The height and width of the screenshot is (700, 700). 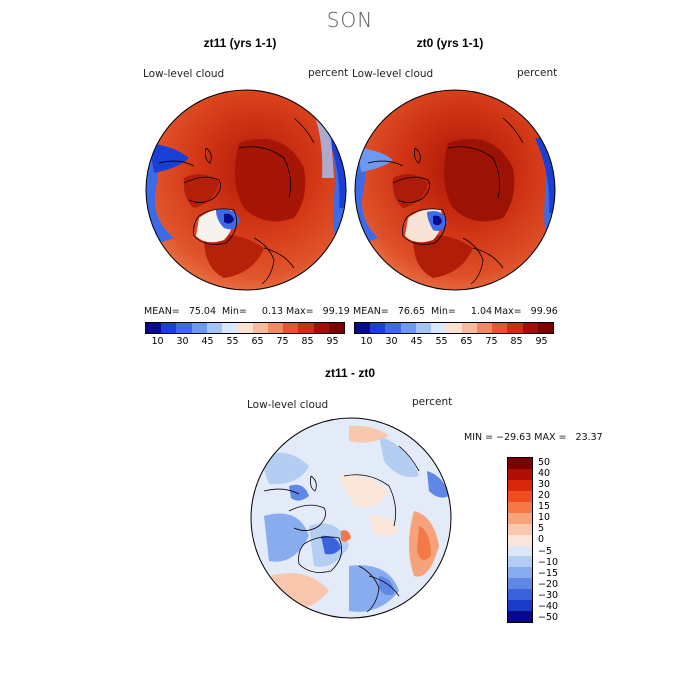 What do you see at coordinates (544, 474) in the screenshot?
I see `colorbar-tick-label: 40` at bounding box center [544, 474].